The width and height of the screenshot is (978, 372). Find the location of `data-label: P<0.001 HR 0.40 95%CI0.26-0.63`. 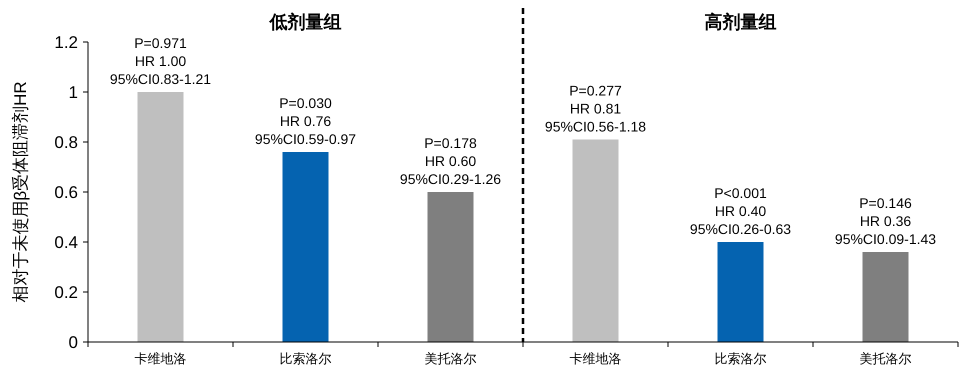

data-label: P<0.001 HR 0.40 95%CI0.26-0.63 is located at coordinates (741, 211).